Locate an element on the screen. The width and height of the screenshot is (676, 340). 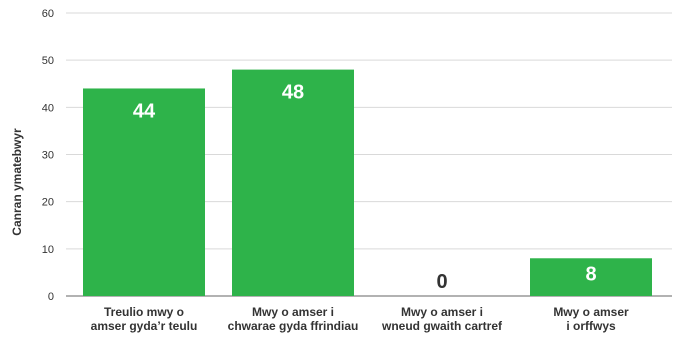
x-category-label: Mwy o amser i chwarae gyda ffrindiau is located at coordinates (293, 319).